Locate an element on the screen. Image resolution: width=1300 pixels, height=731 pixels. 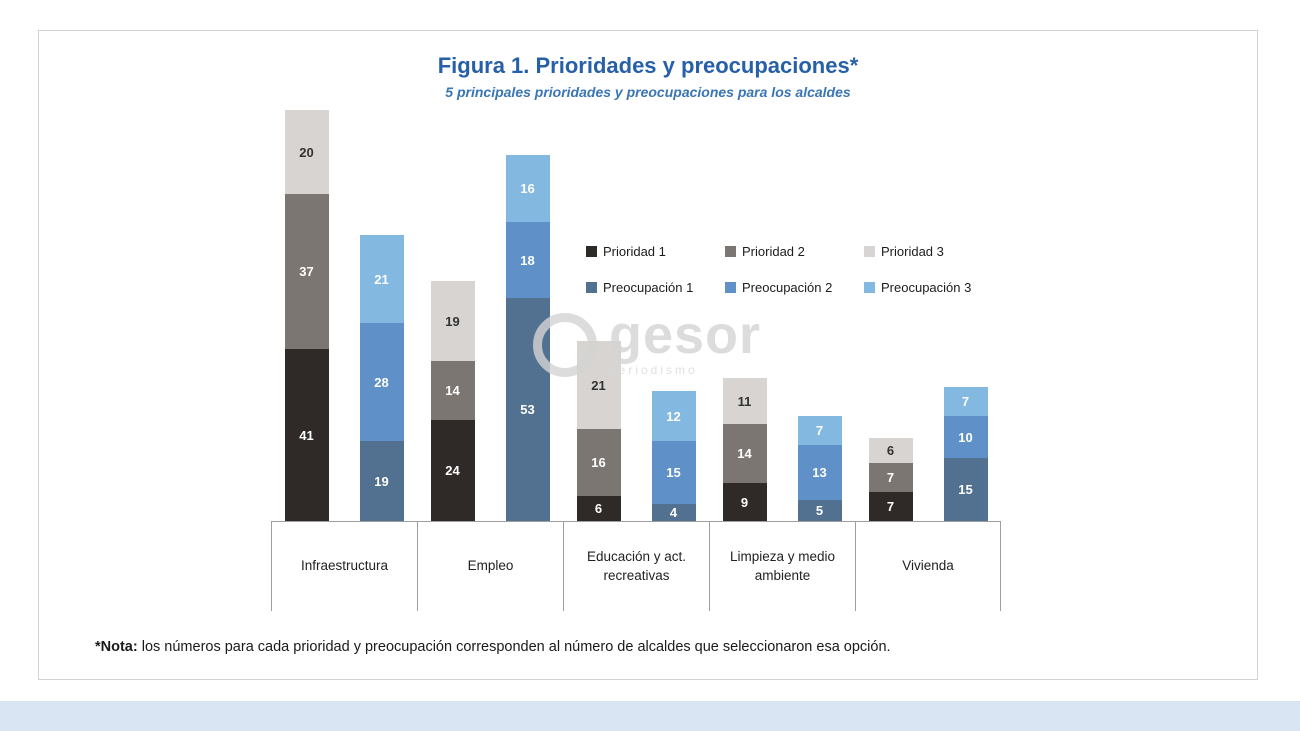
category-column: 7 7 6 15 10 7 is located at coordinates (928, 311).